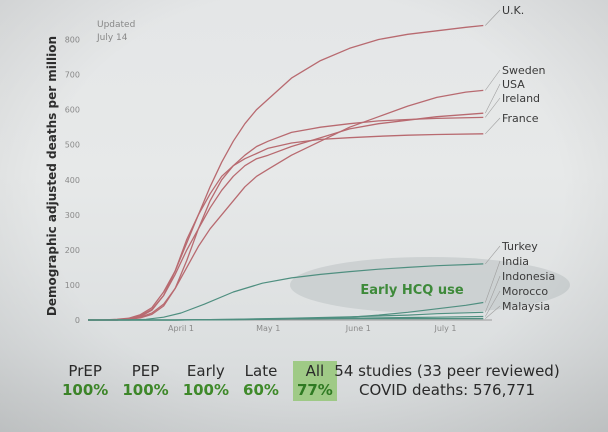 This screenshot has height=432, width=608. I want to click on series-line-malaysia, so click(286, 319).